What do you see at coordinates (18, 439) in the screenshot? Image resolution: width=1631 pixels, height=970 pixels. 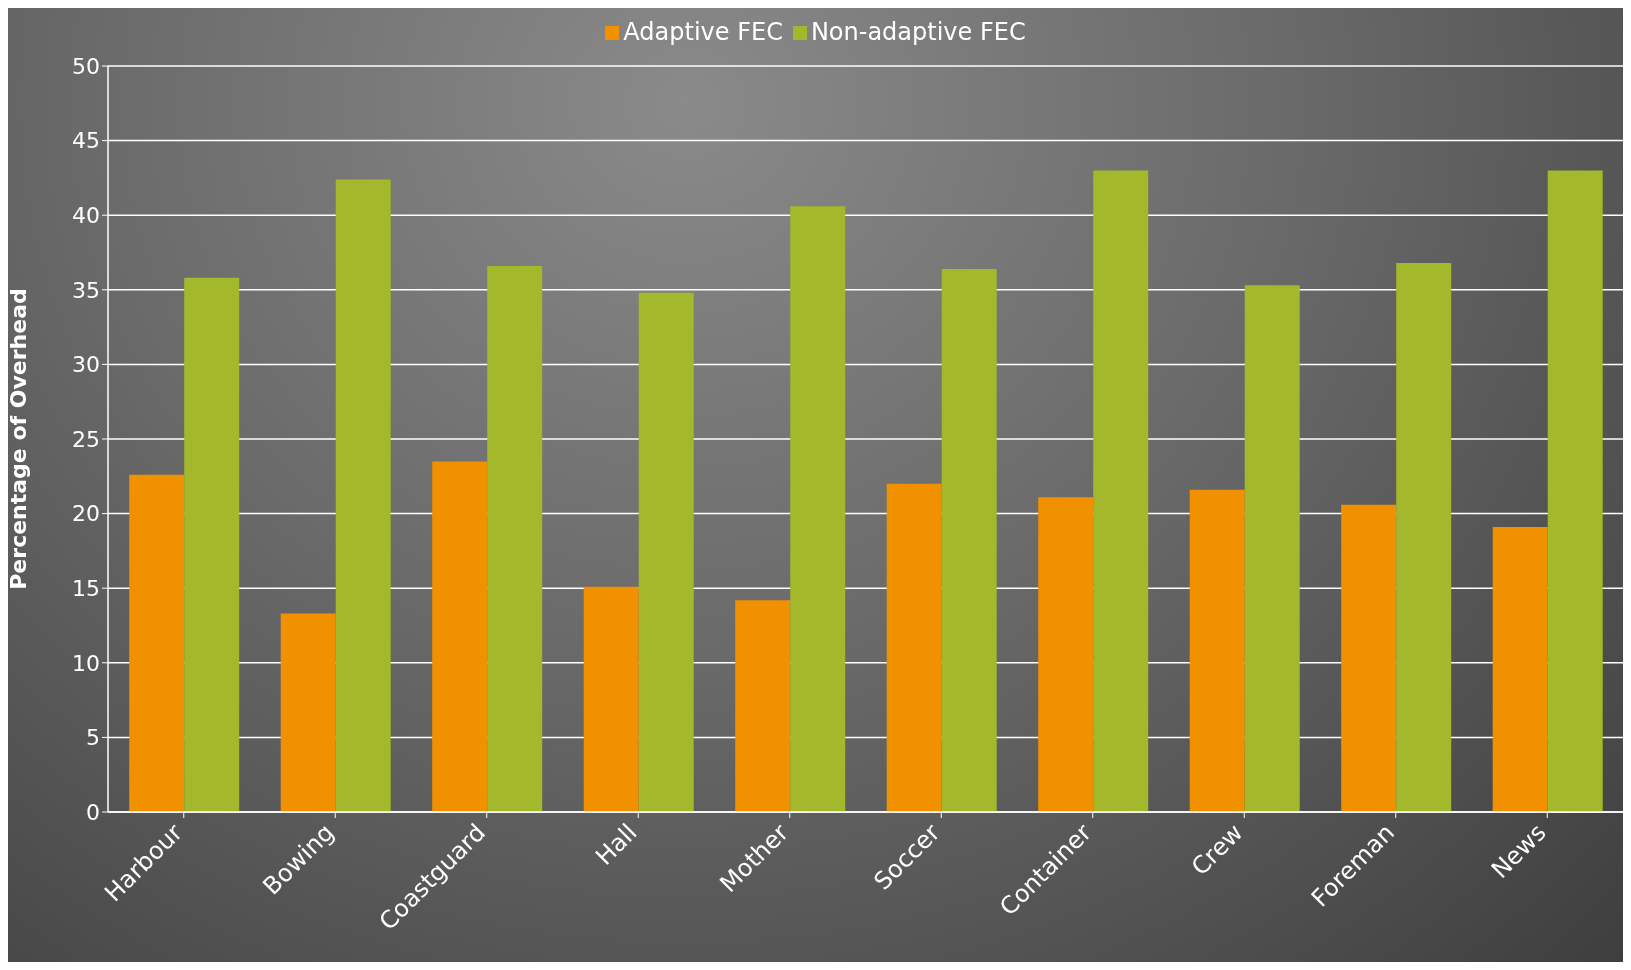 I see `y-axis-title: Percentage of Overhead` at bounding box center [18, 439].